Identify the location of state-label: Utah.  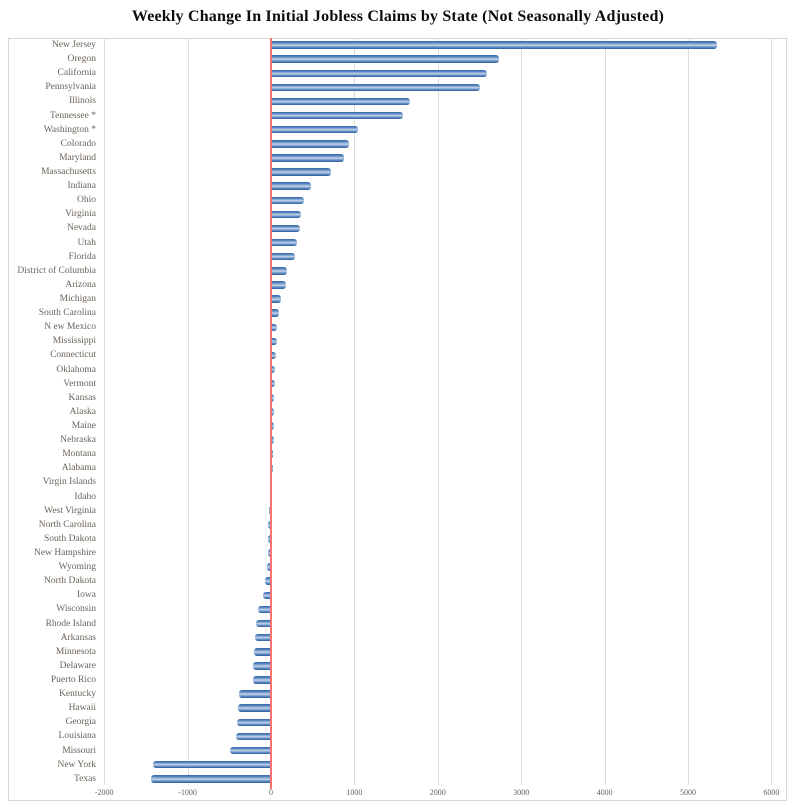
(86, 242).